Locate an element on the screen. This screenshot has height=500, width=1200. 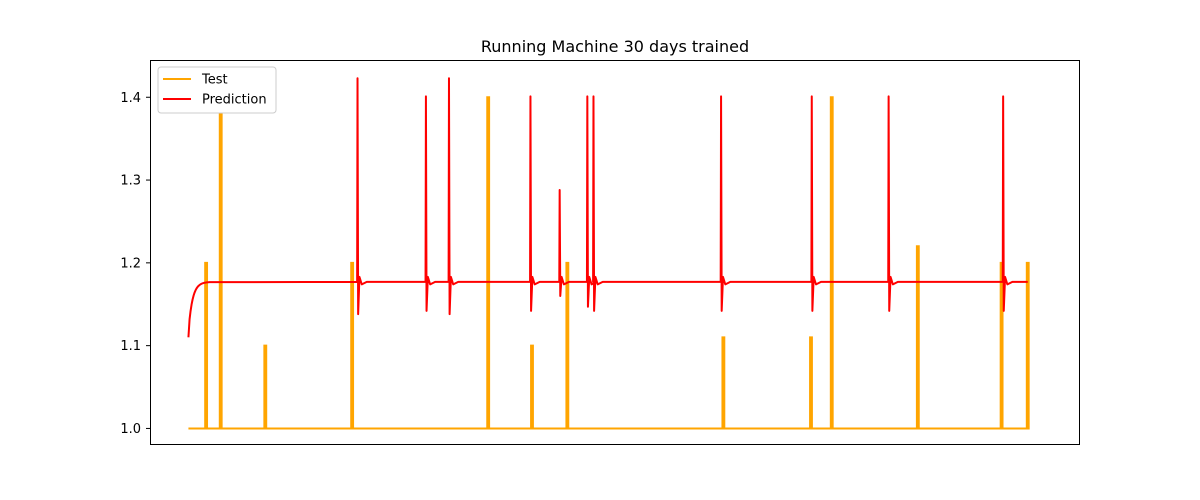
y-tick-label: 1.1 is located at coordinates (130, 346).